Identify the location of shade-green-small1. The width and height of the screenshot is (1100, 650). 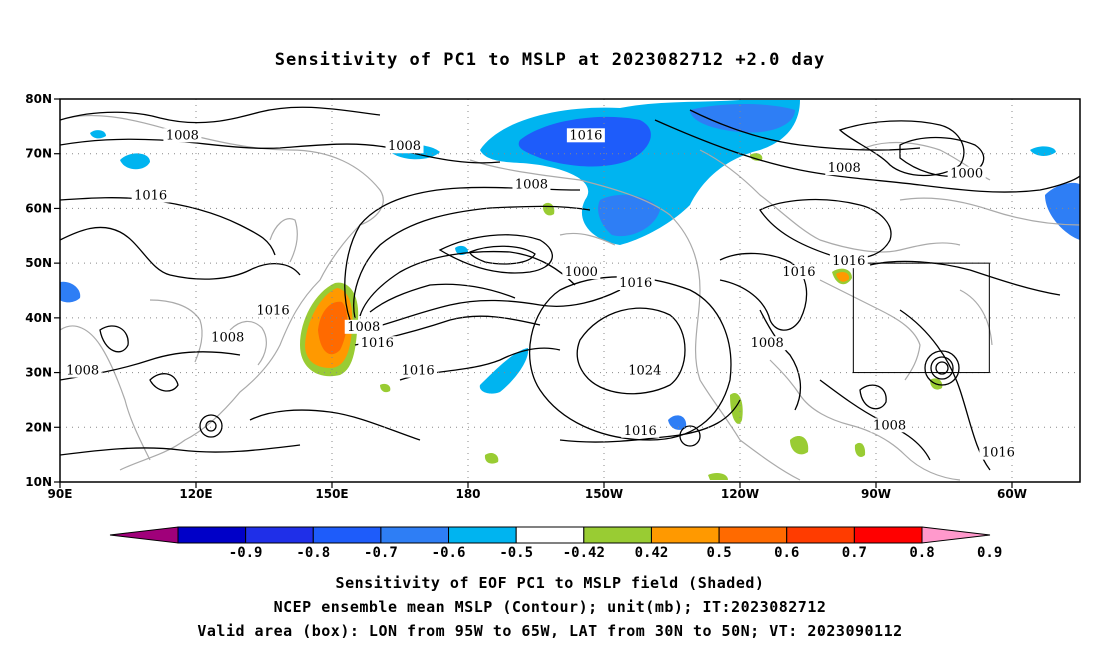
(548, 209).